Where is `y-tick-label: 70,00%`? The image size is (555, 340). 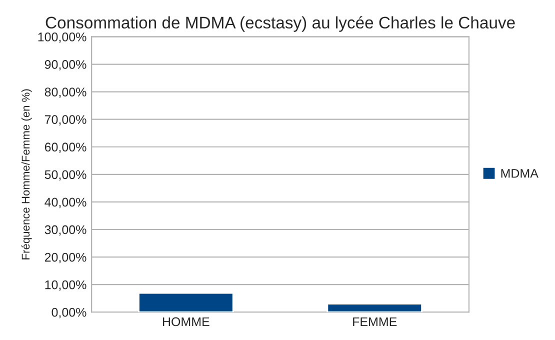
y-tick-label: 70,00% is located at coordinates (65, 120).